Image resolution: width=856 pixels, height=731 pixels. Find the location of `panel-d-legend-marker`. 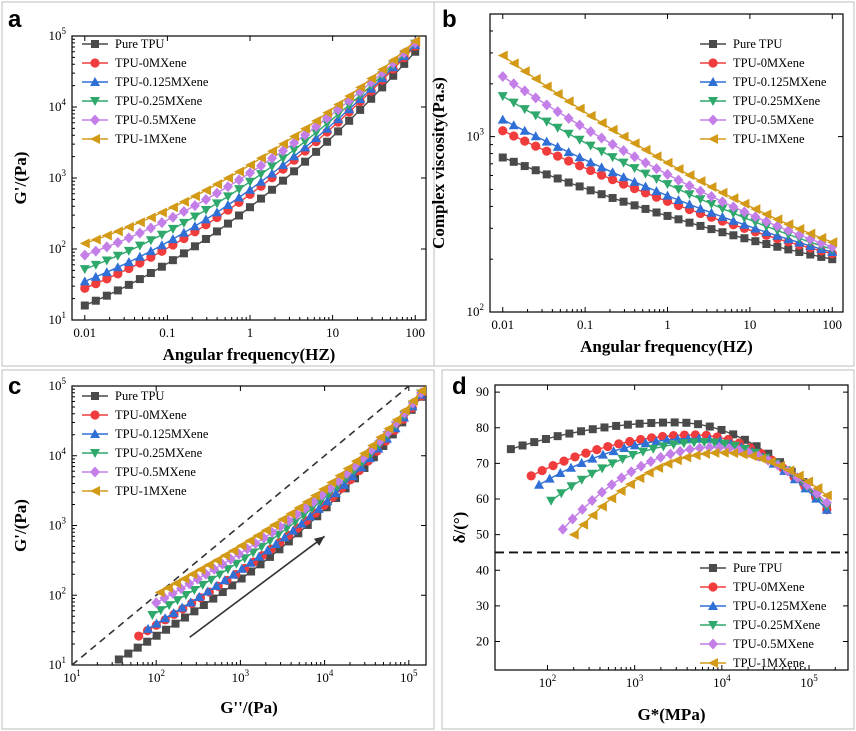

panel-d-legend-marker is located at coordinates (713, 625).